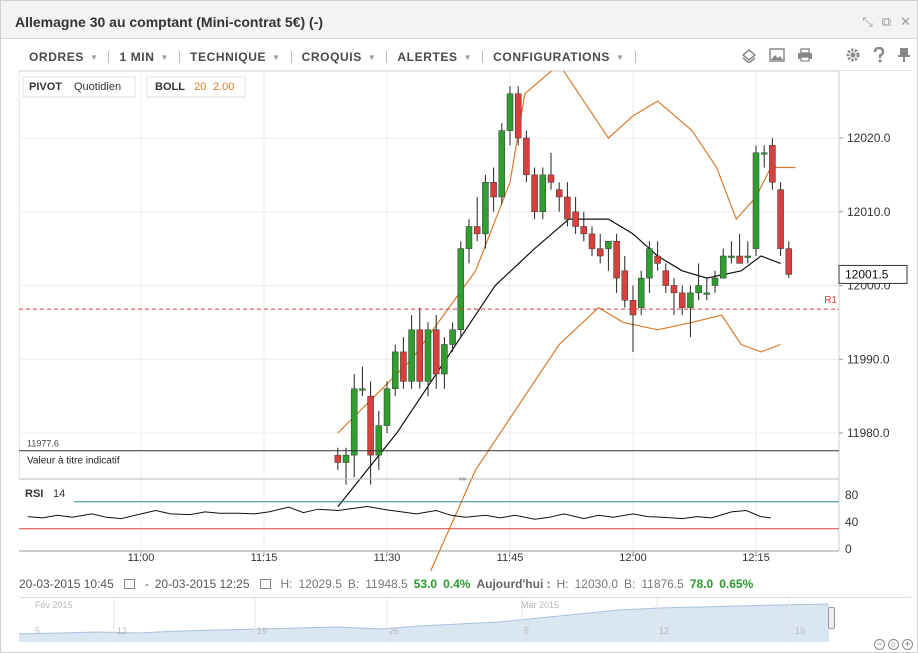 This screenshot has width=918, height=653. I want to click on print-icon, so click(805, 55).